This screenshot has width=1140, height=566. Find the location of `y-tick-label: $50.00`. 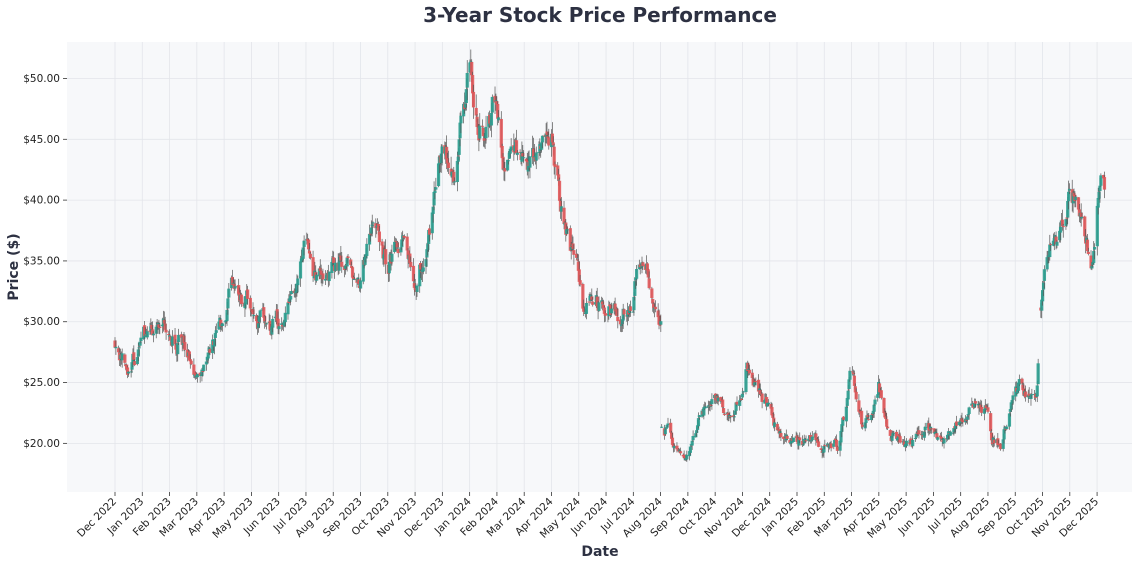

y-tick-label: $50.00 is located at coordinates (41, 79).